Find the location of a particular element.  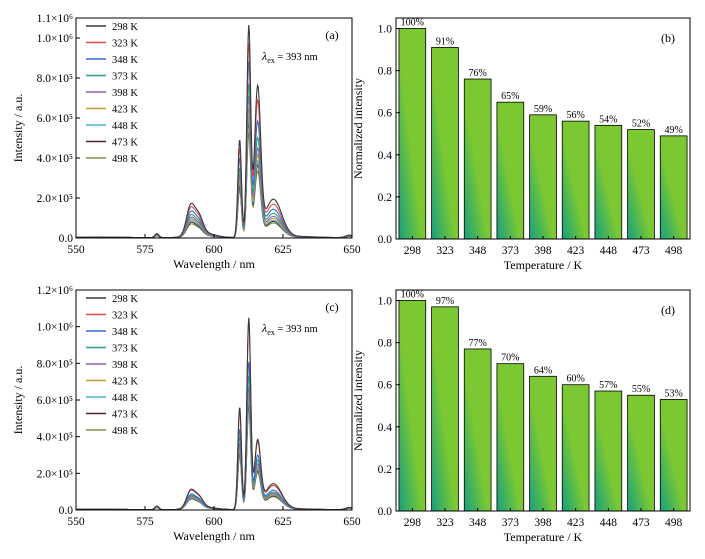

x-tick-label: 448 is located at coordinates (609, 523).